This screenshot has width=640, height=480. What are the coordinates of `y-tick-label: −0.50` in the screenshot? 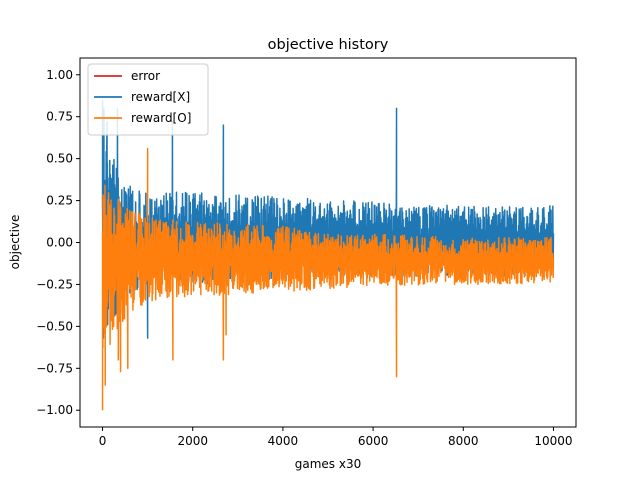 It's located at (54, 326).